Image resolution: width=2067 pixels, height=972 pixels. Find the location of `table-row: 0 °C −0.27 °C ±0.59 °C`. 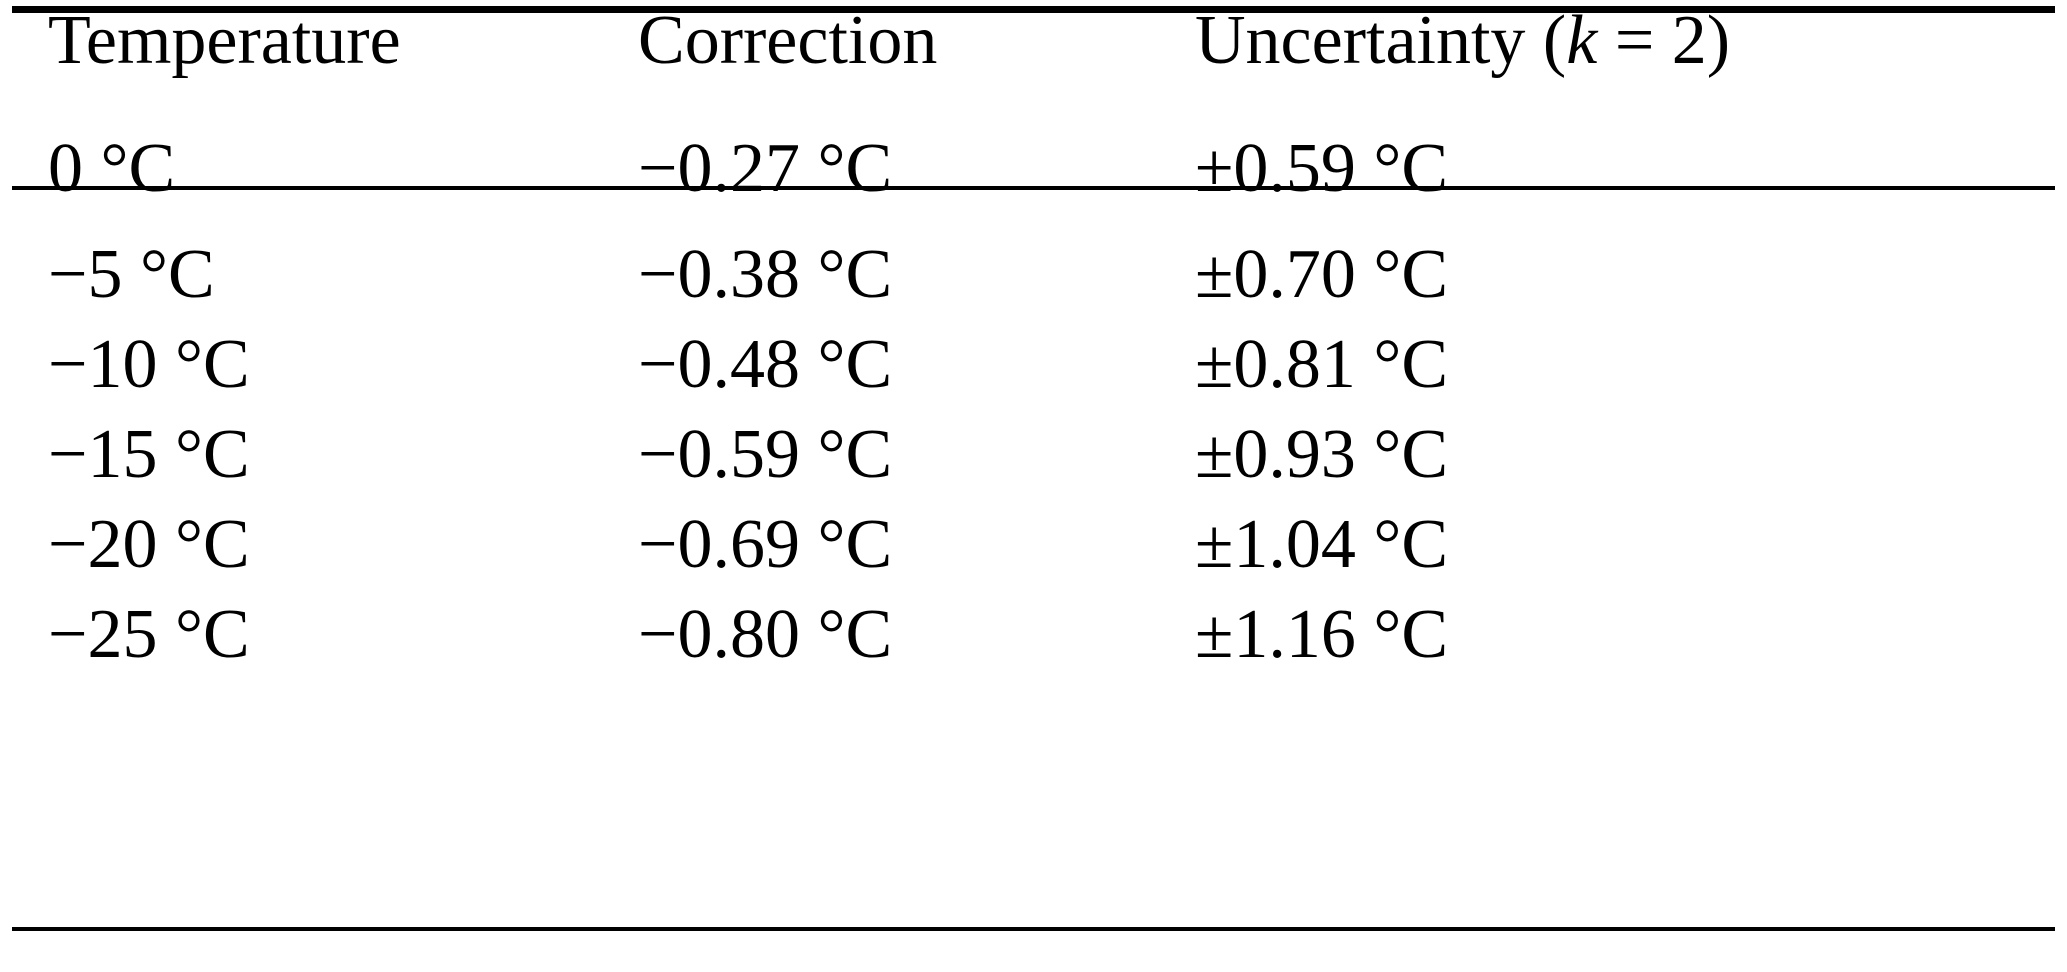

table-row: 0 °C −0.27 °C ±0.59 °C is located at coordinates (1033, 187).